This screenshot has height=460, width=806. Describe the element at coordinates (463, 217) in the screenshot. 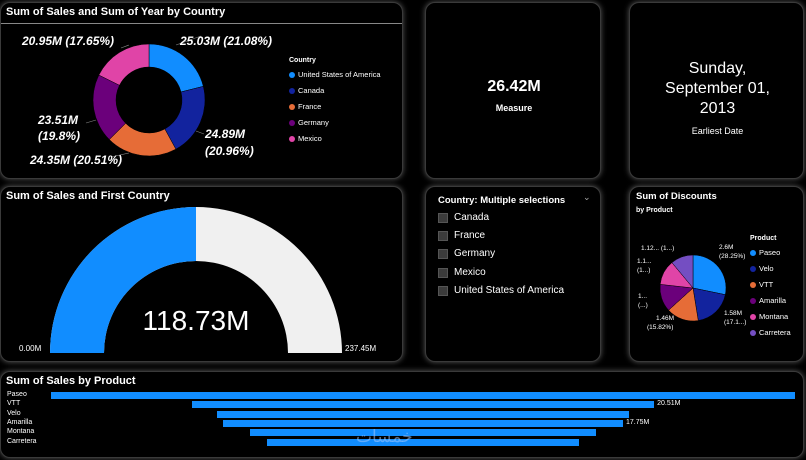

I see `slicer-item-canada: Canada` at that location.